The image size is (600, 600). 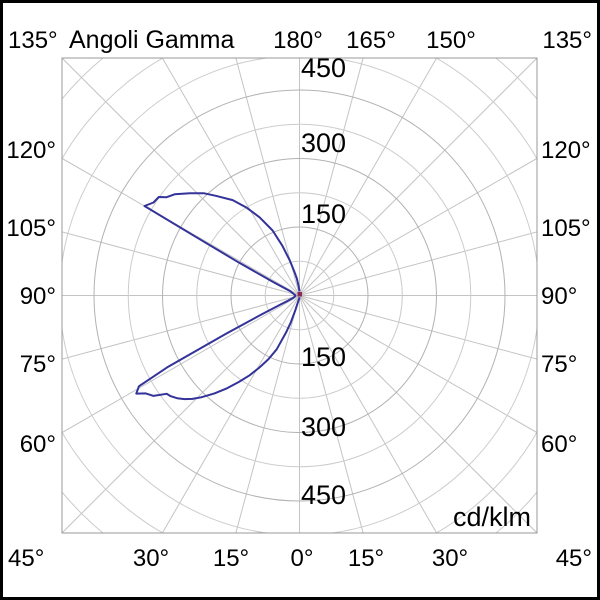 What do you see at coordinates (26, 558) in the screenshot?
I see `angle-label-bottom-45-left: 45°` at bounding box center [26, 558].